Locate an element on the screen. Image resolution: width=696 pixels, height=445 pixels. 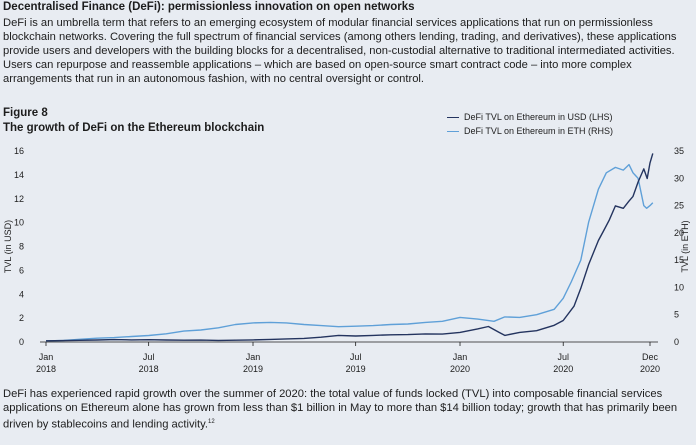
y-right-tick-label: 10 is located at coordinates (679, 287).